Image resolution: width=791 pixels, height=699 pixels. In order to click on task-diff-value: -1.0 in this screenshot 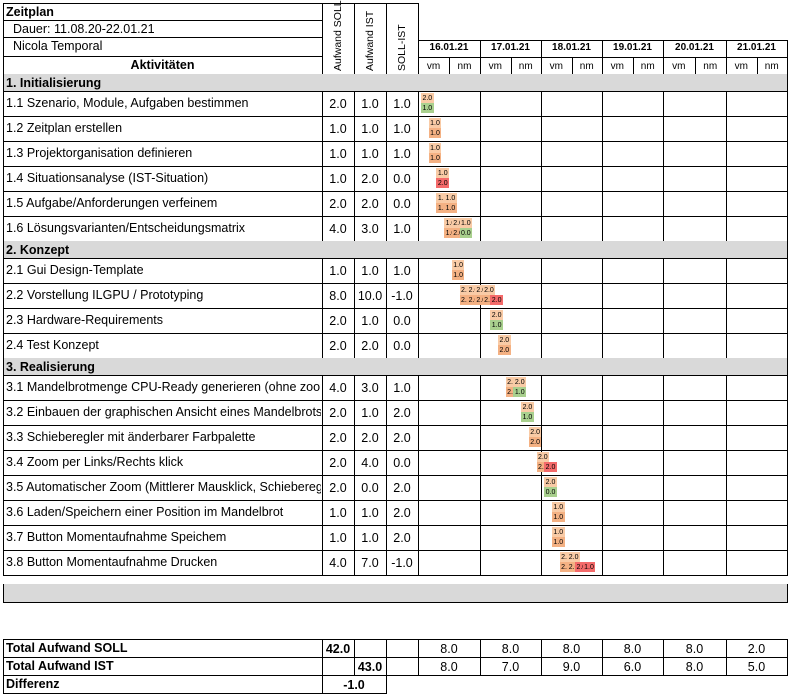, I will do `click(402, 563)`.